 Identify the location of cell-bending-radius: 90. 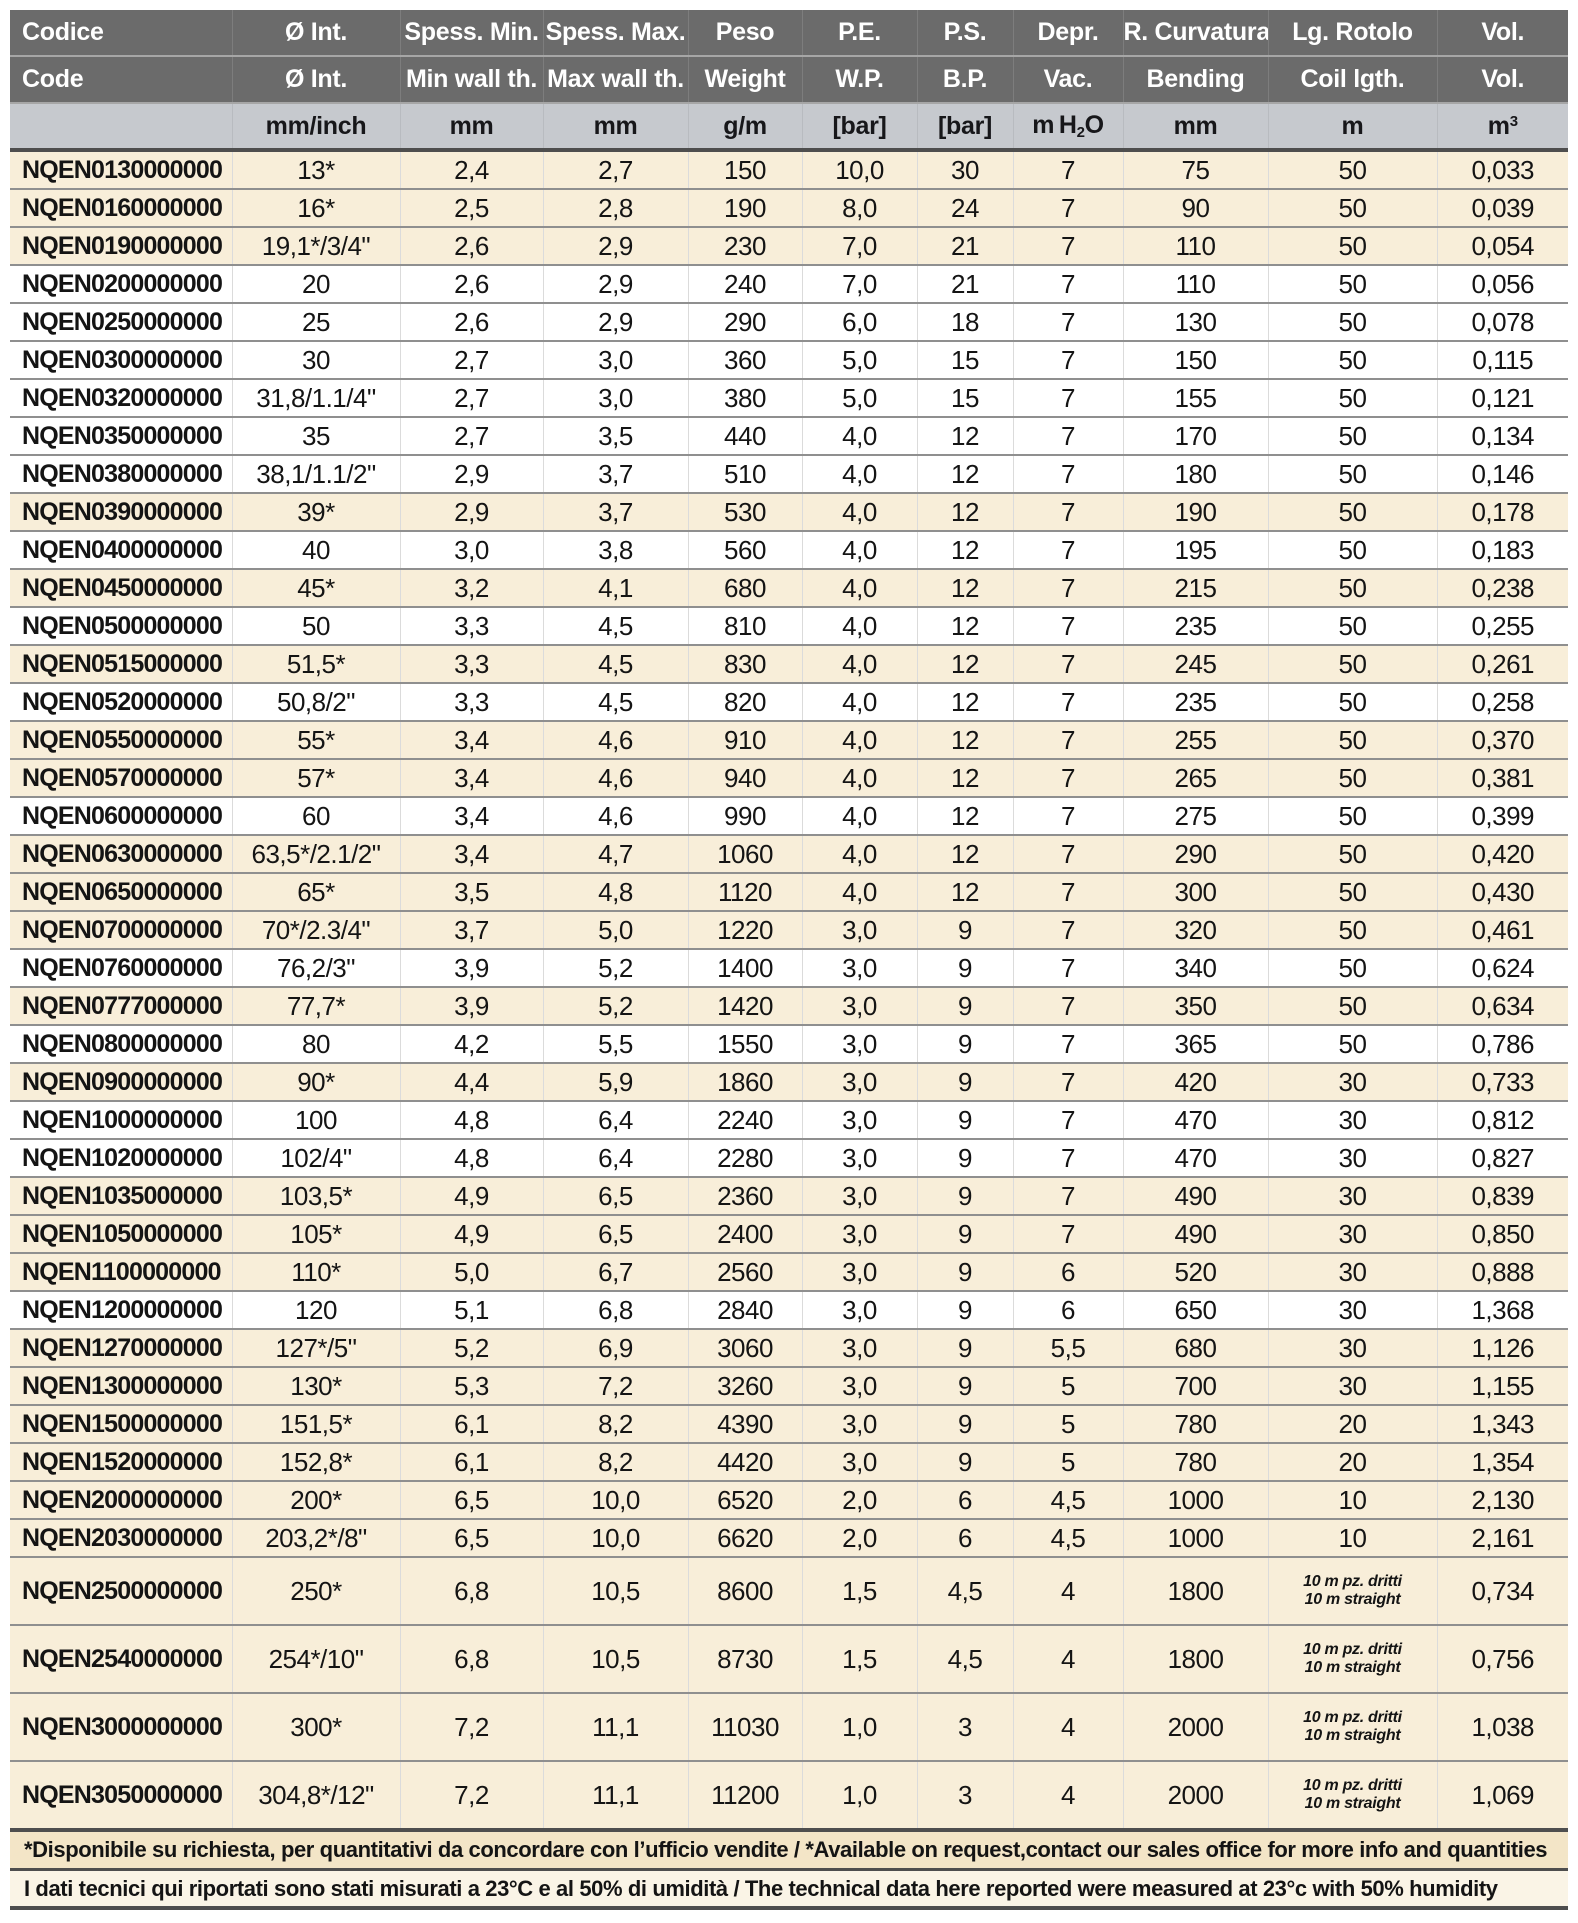
(1195, 207).